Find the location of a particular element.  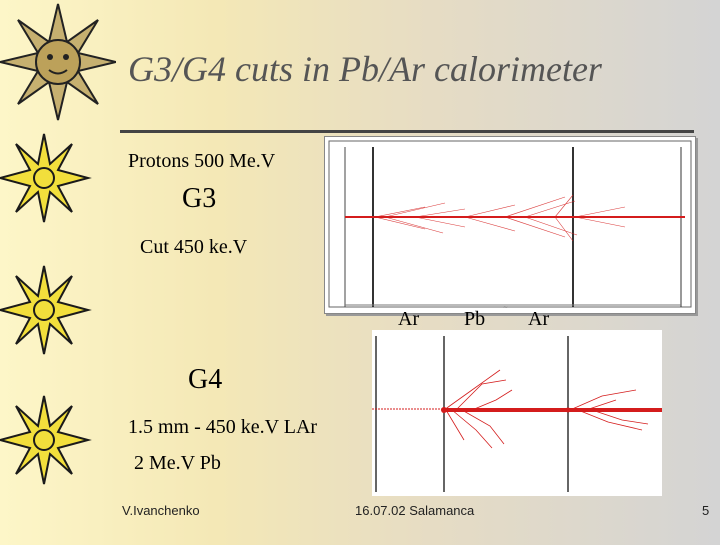

g4-heading: G4 is located at coordinates (205, 379).